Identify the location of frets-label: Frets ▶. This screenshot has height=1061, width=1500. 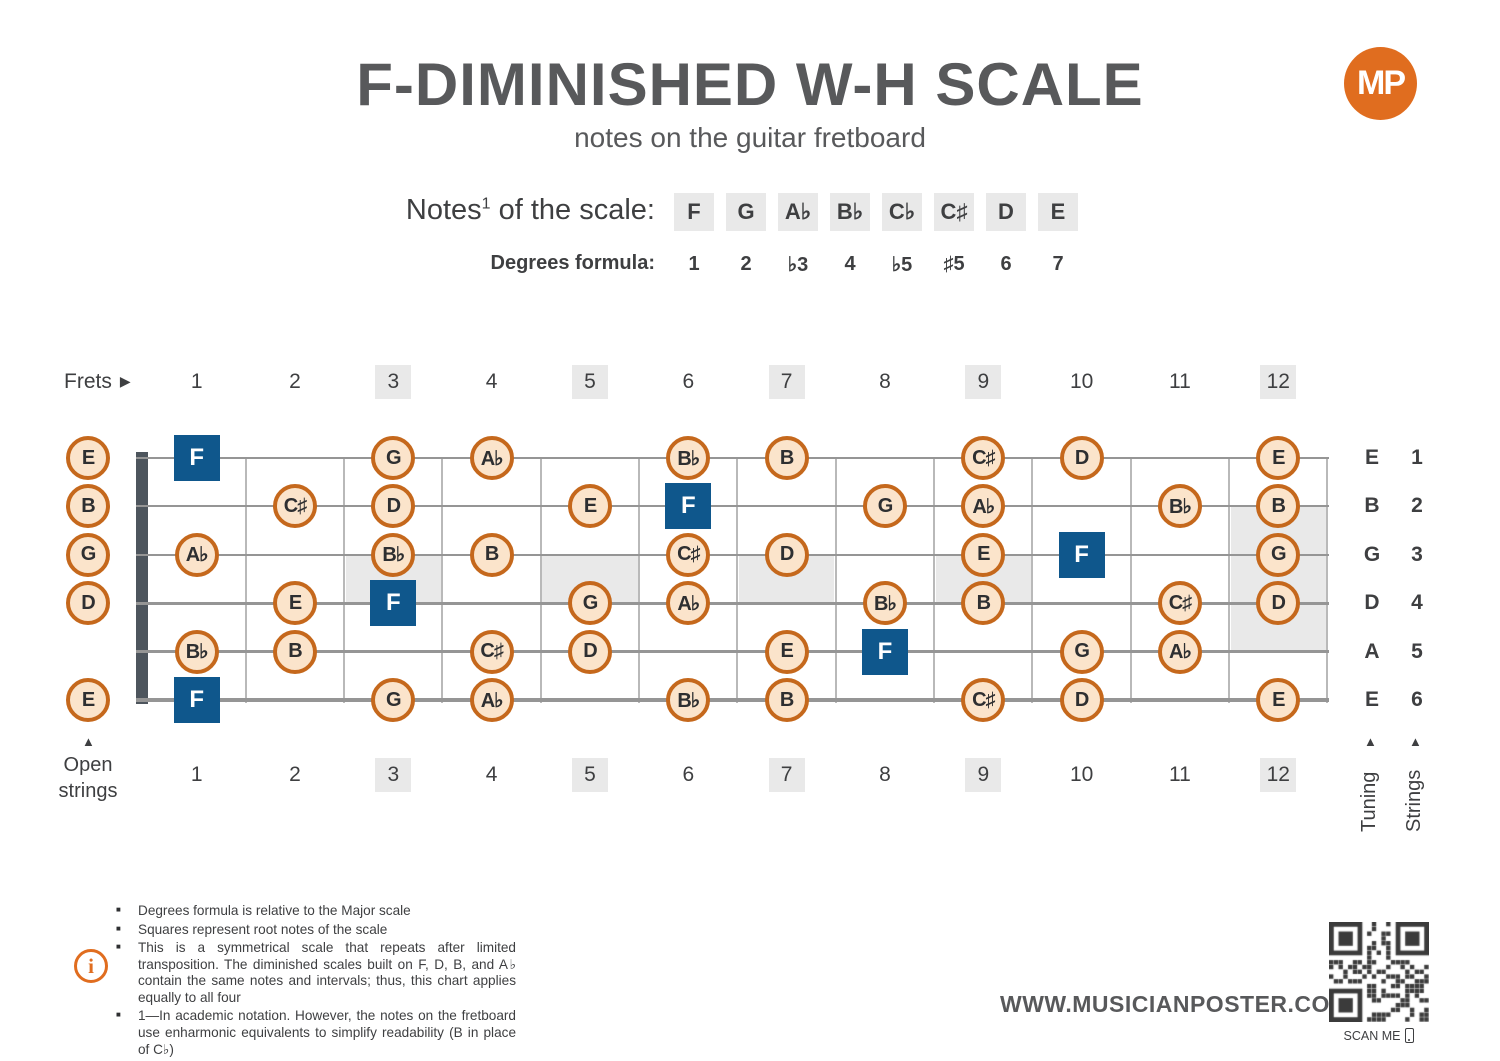
(97, 382).